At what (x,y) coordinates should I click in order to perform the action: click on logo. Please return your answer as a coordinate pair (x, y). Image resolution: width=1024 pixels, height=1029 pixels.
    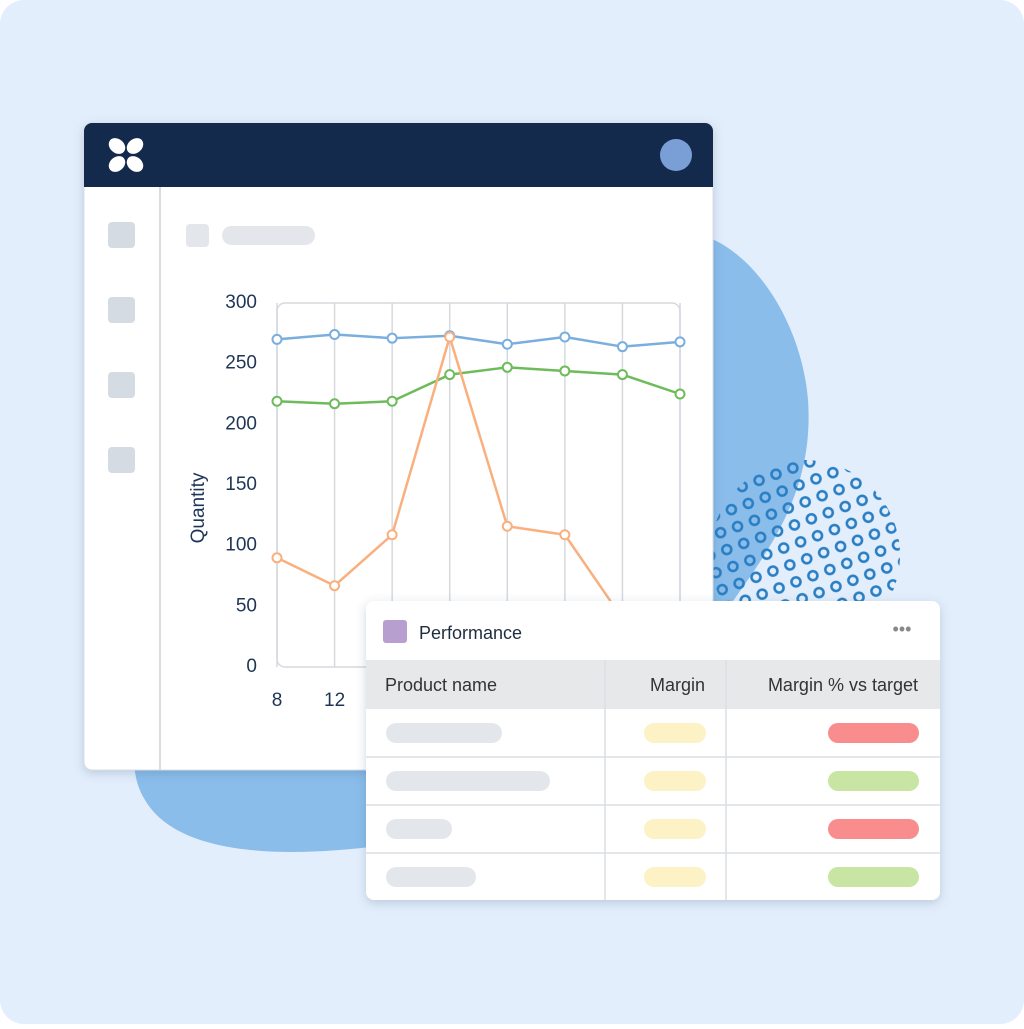
    Looking at the image, I should click on (126, 155).